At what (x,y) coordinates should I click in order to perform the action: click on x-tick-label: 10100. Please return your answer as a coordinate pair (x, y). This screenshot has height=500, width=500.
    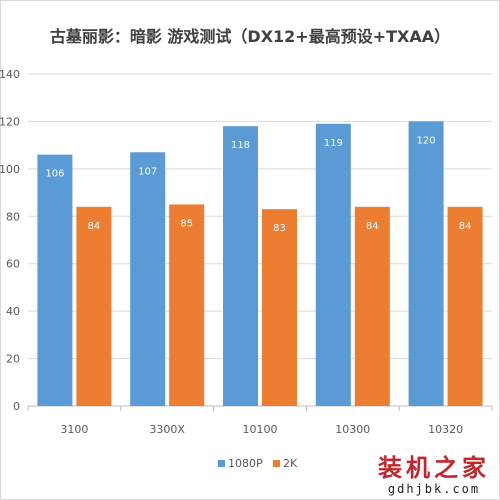
    Looking at the image, I should click on (260, 429).